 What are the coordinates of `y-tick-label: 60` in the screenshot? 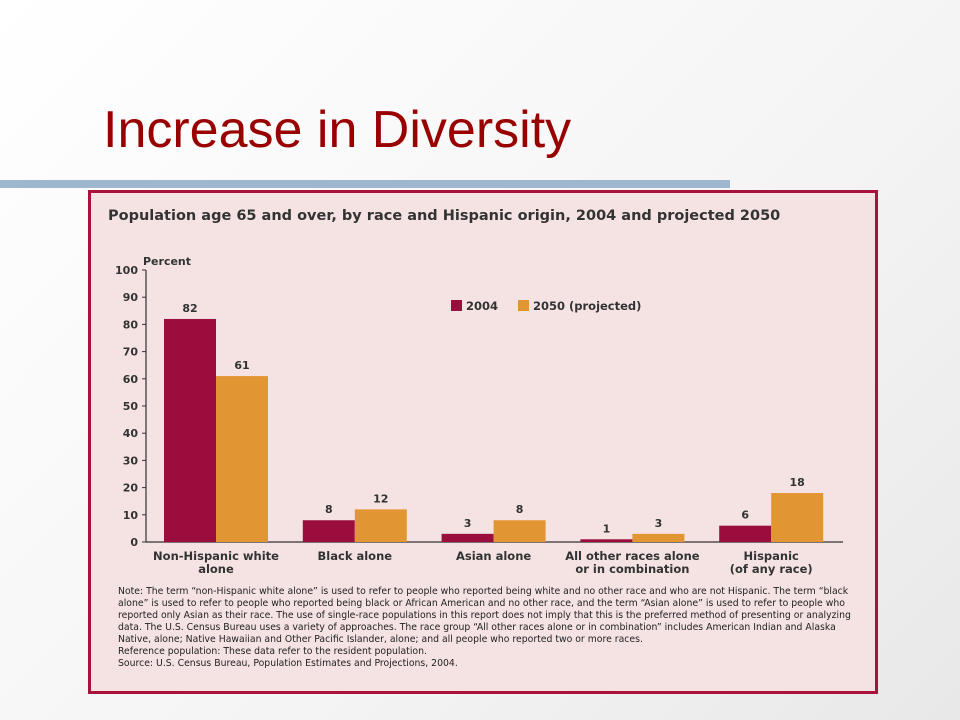 It's located at (131, 379).